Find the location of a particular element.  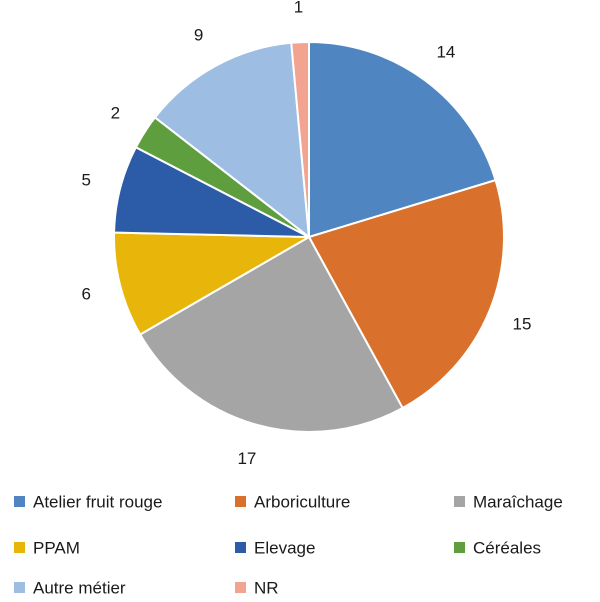

data-label-ppam: 6 is located at coordinates (85, 294).